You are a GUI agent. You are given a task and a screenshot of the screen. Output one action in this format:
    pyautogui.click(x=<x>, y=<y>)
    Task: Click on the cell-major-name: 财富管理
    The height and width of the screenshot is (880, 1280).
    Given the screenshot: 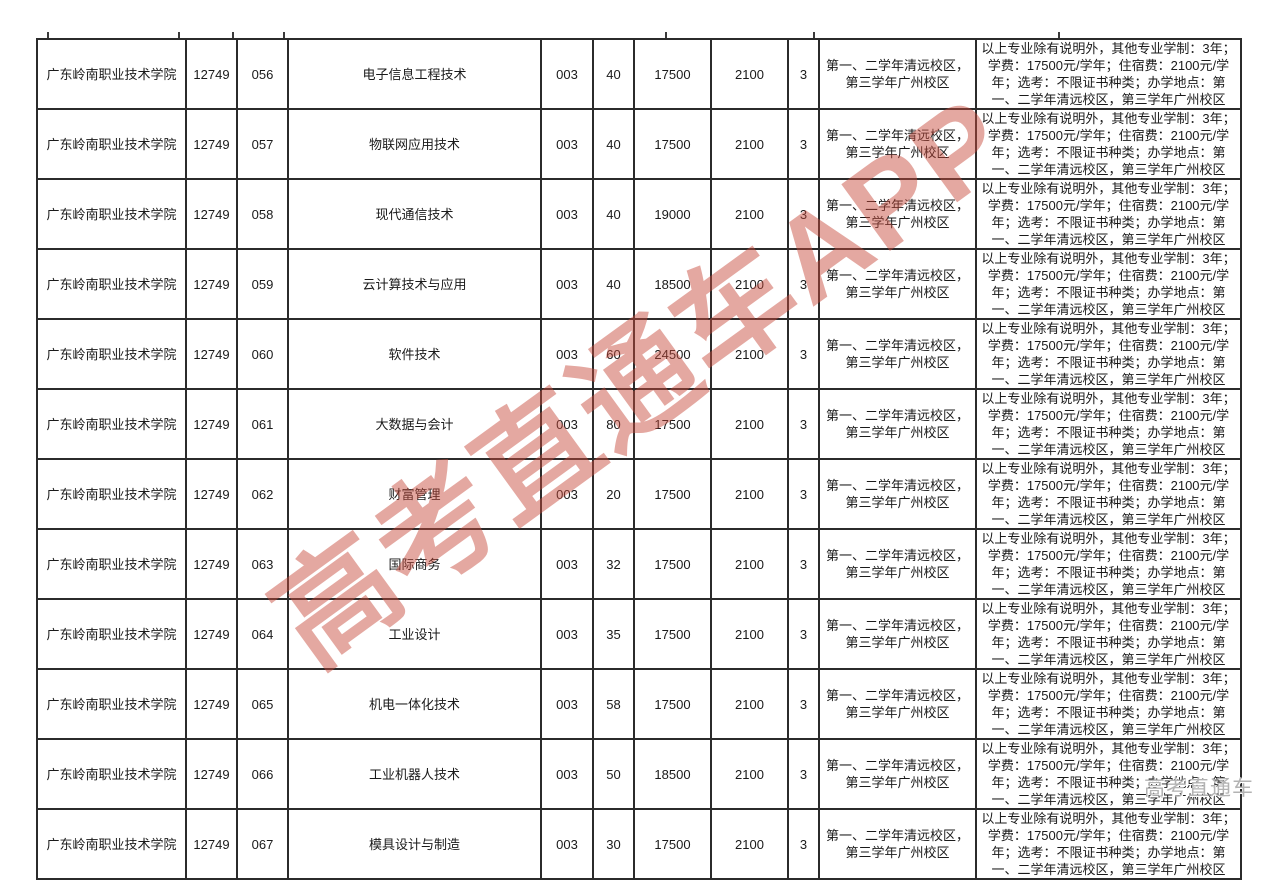 What is the action you would take?
    pyautogui.click(x=414, y=494)
    